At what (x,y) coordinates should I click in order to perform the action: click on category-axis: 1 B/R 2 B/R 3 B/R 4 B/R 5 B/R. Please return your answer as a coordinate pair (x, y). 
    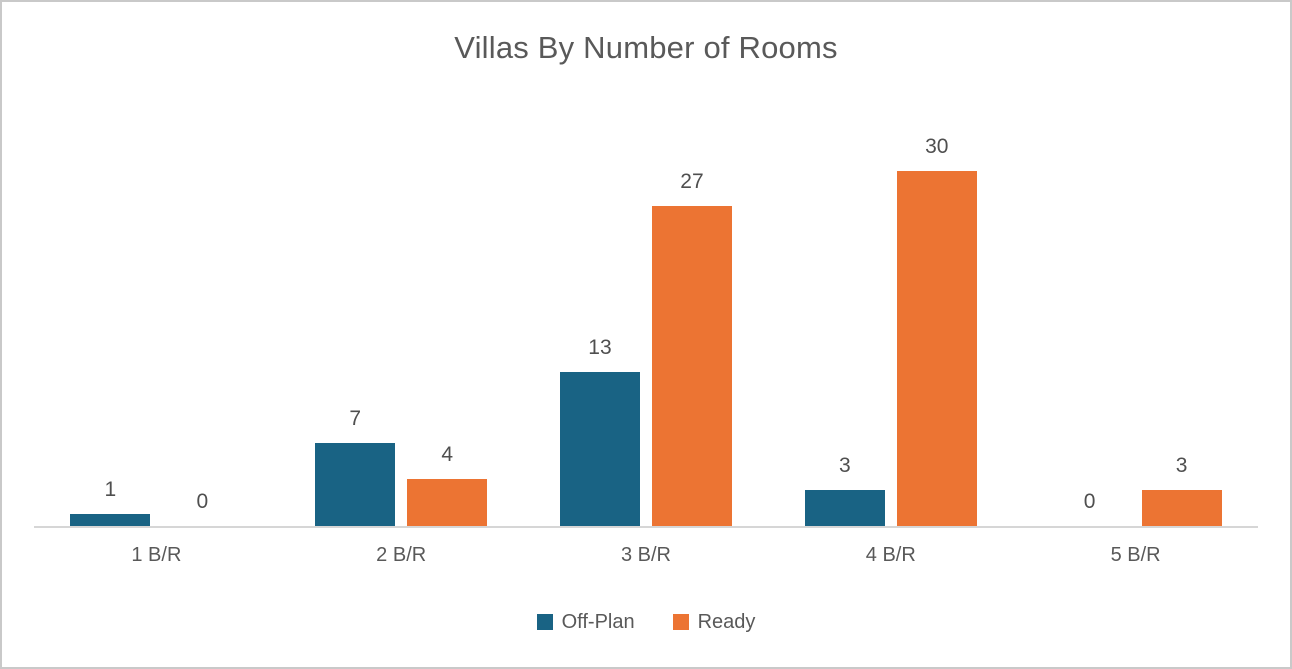
    Looking at the image, I should click on (646, 548).